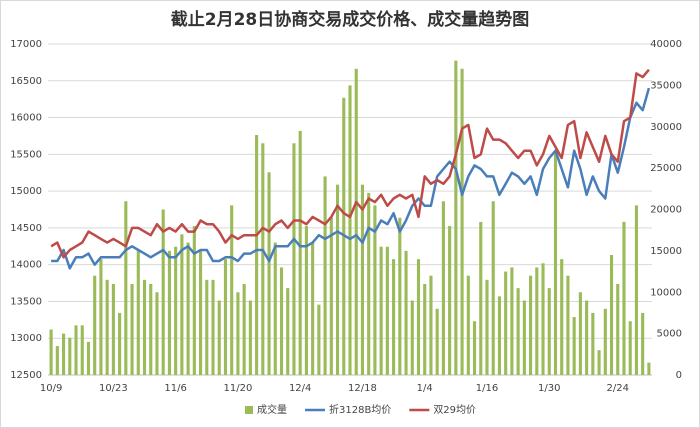  Describe the element at coordinates (26, 338) in the screenshot. I see `y-tick-label: 13000` at that location.